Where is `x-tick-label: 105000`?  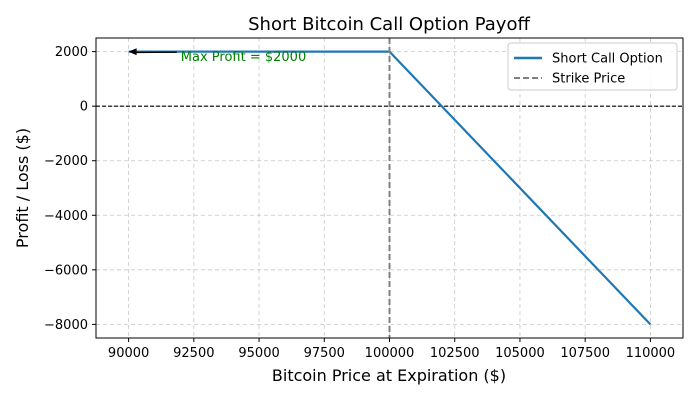 x-tick-label: 105000 is located at coordinates (520, 353).